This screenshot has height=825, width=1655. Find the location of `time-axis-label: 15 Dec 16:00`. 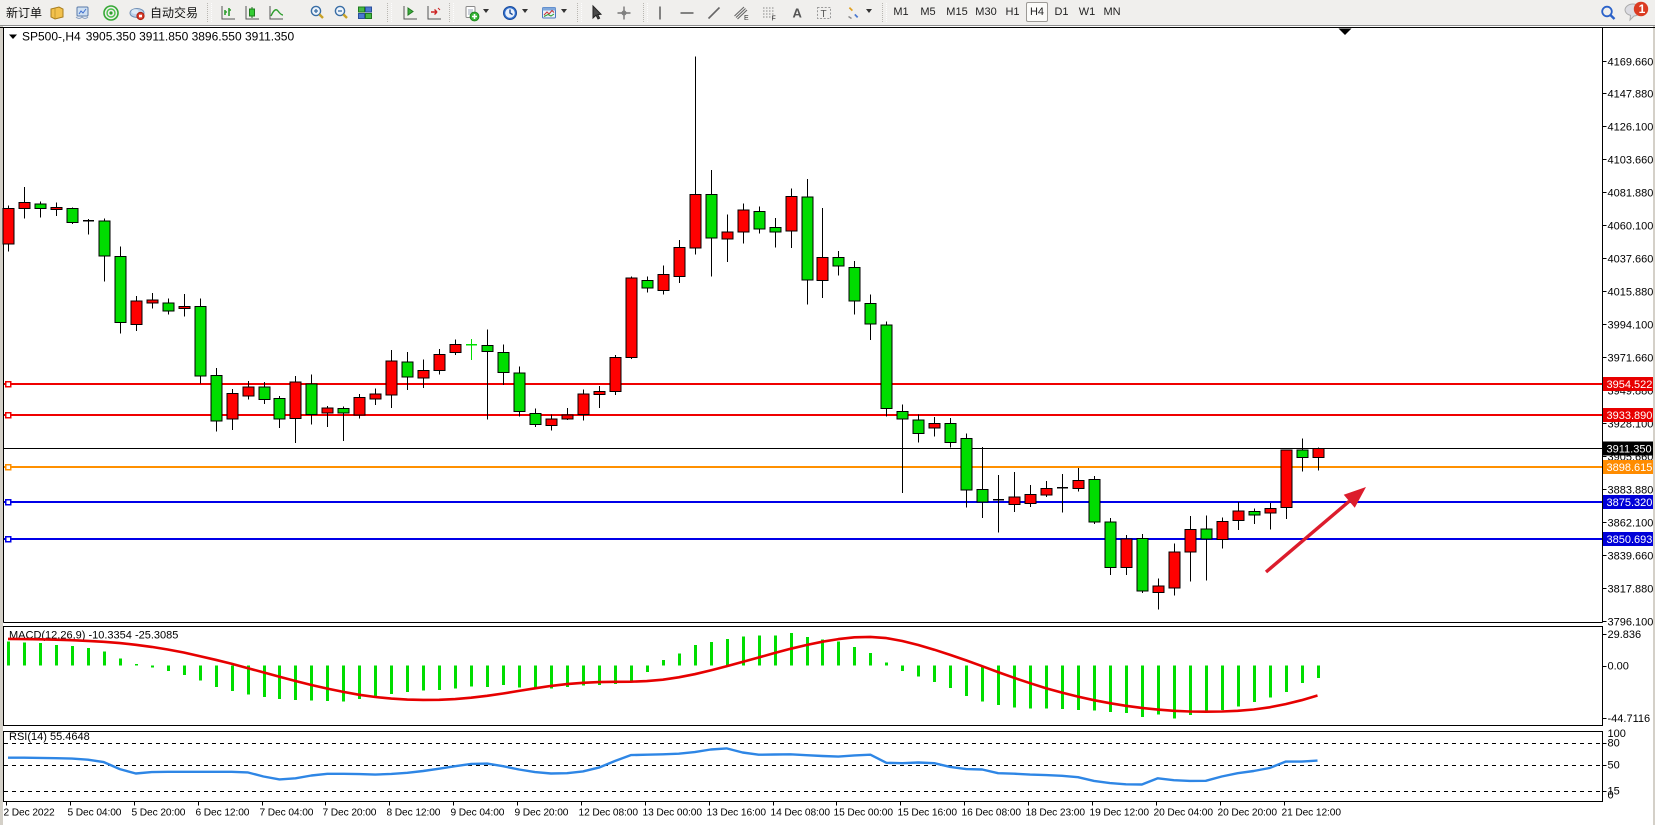

time-axis-label: 15 Dec 16:00 is located at coordinates (928, 813).